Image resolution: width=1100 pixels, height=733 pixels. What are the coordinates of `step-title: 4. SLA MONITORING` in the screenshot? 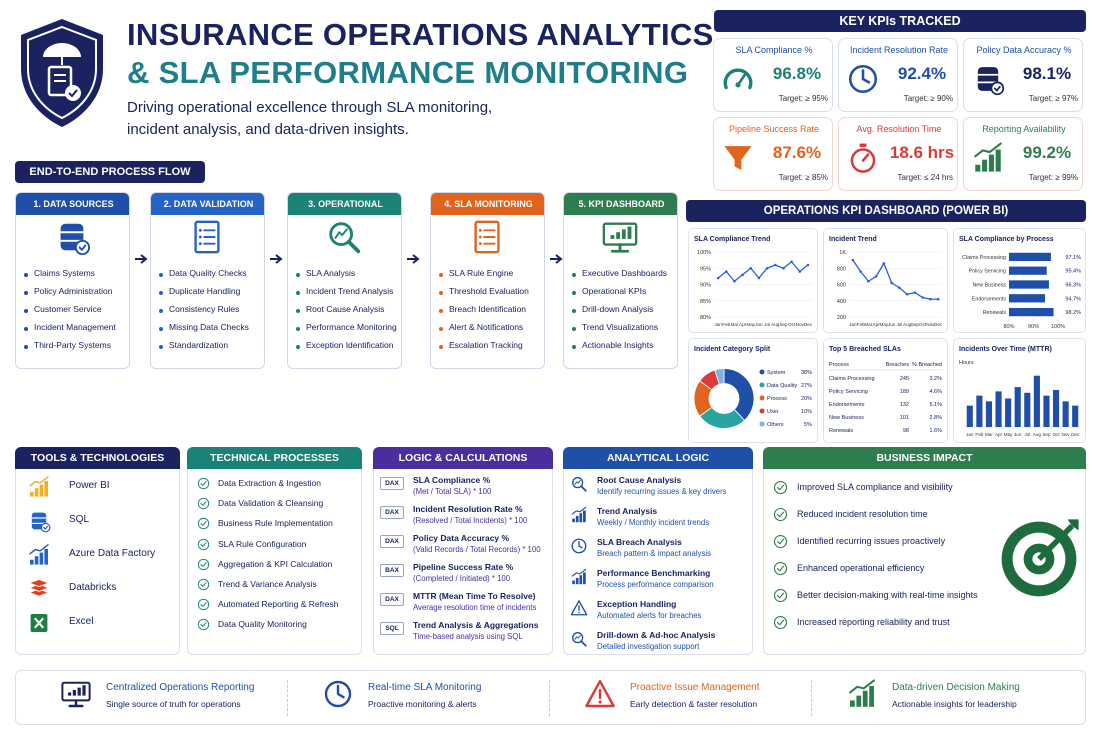 It's located at (487, 204).